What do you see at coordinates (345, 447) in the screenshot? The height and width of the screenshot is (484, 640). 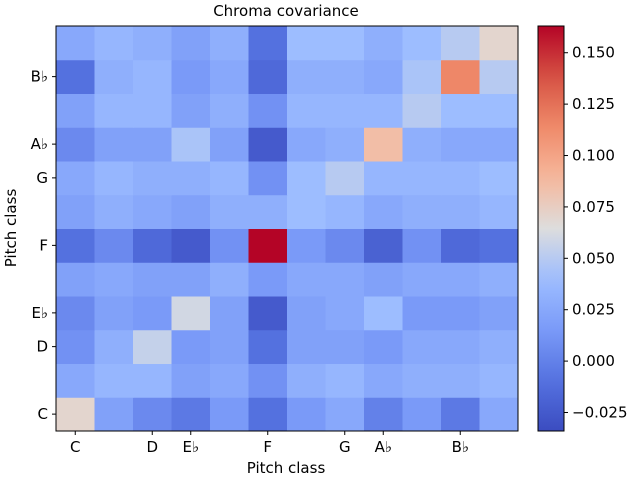 I see `x-tick-label: G` at bounding box center [345, 447].